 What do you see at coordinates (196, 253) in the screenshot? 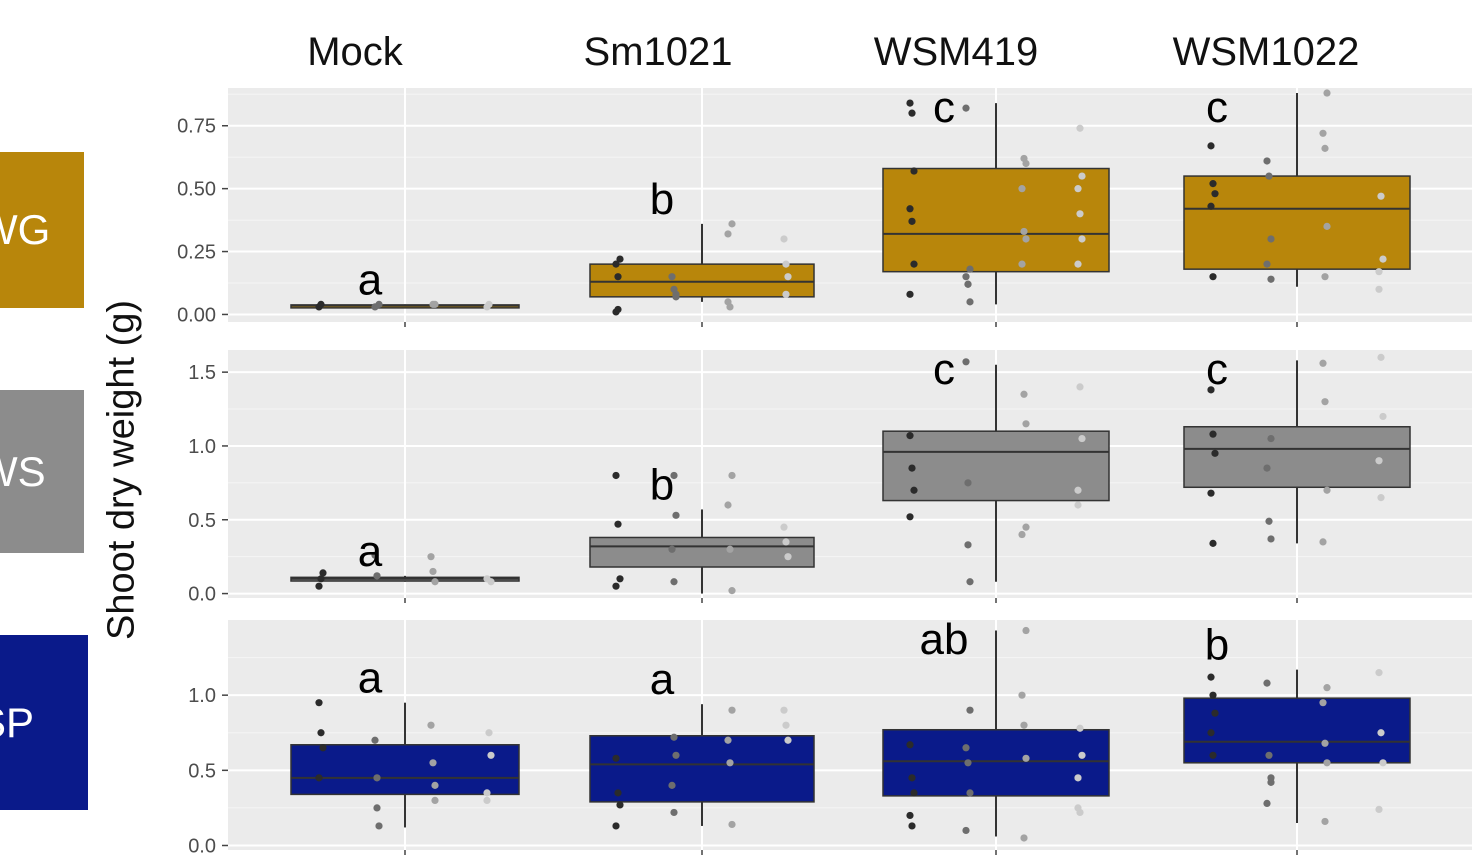
I see `y-tick-label: 0.25` at bounding box center [196, 253].